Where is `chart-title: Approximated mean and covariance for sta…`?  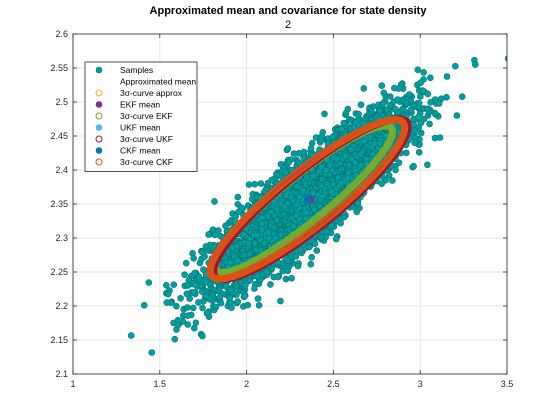
chart-title: Approximated mean and covariance for sta… is located at coordinates (289, 11).